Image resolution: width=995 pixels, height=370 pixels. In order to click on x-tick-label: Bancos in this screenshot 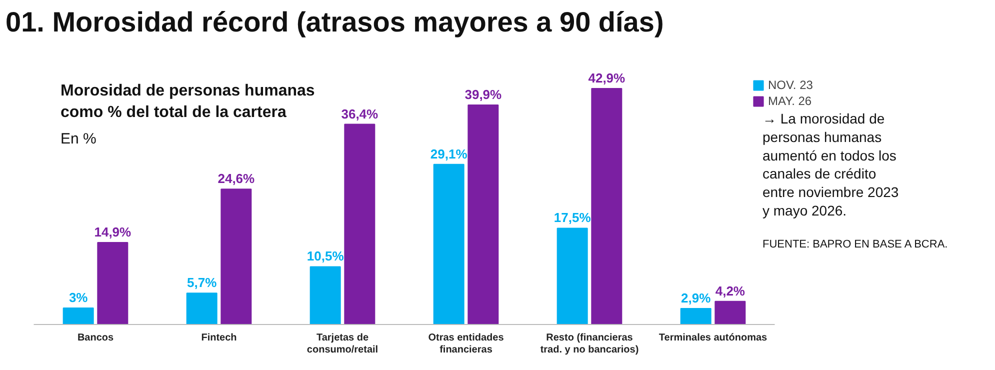, I will do `click(95, 338)`.